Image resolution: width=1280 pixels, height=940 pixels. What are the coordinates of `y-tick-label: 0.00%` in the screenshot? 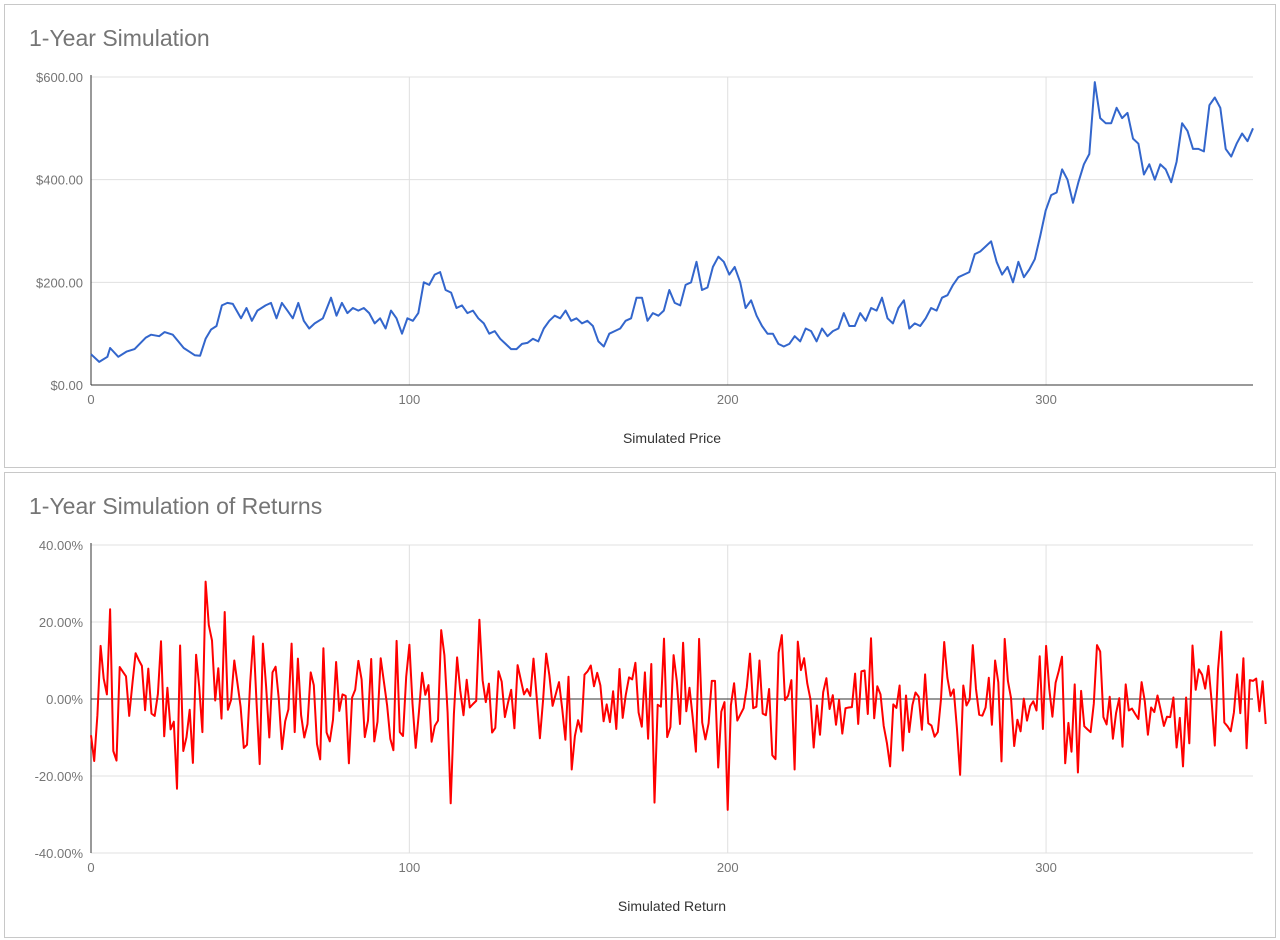 It's located at (64, 699).